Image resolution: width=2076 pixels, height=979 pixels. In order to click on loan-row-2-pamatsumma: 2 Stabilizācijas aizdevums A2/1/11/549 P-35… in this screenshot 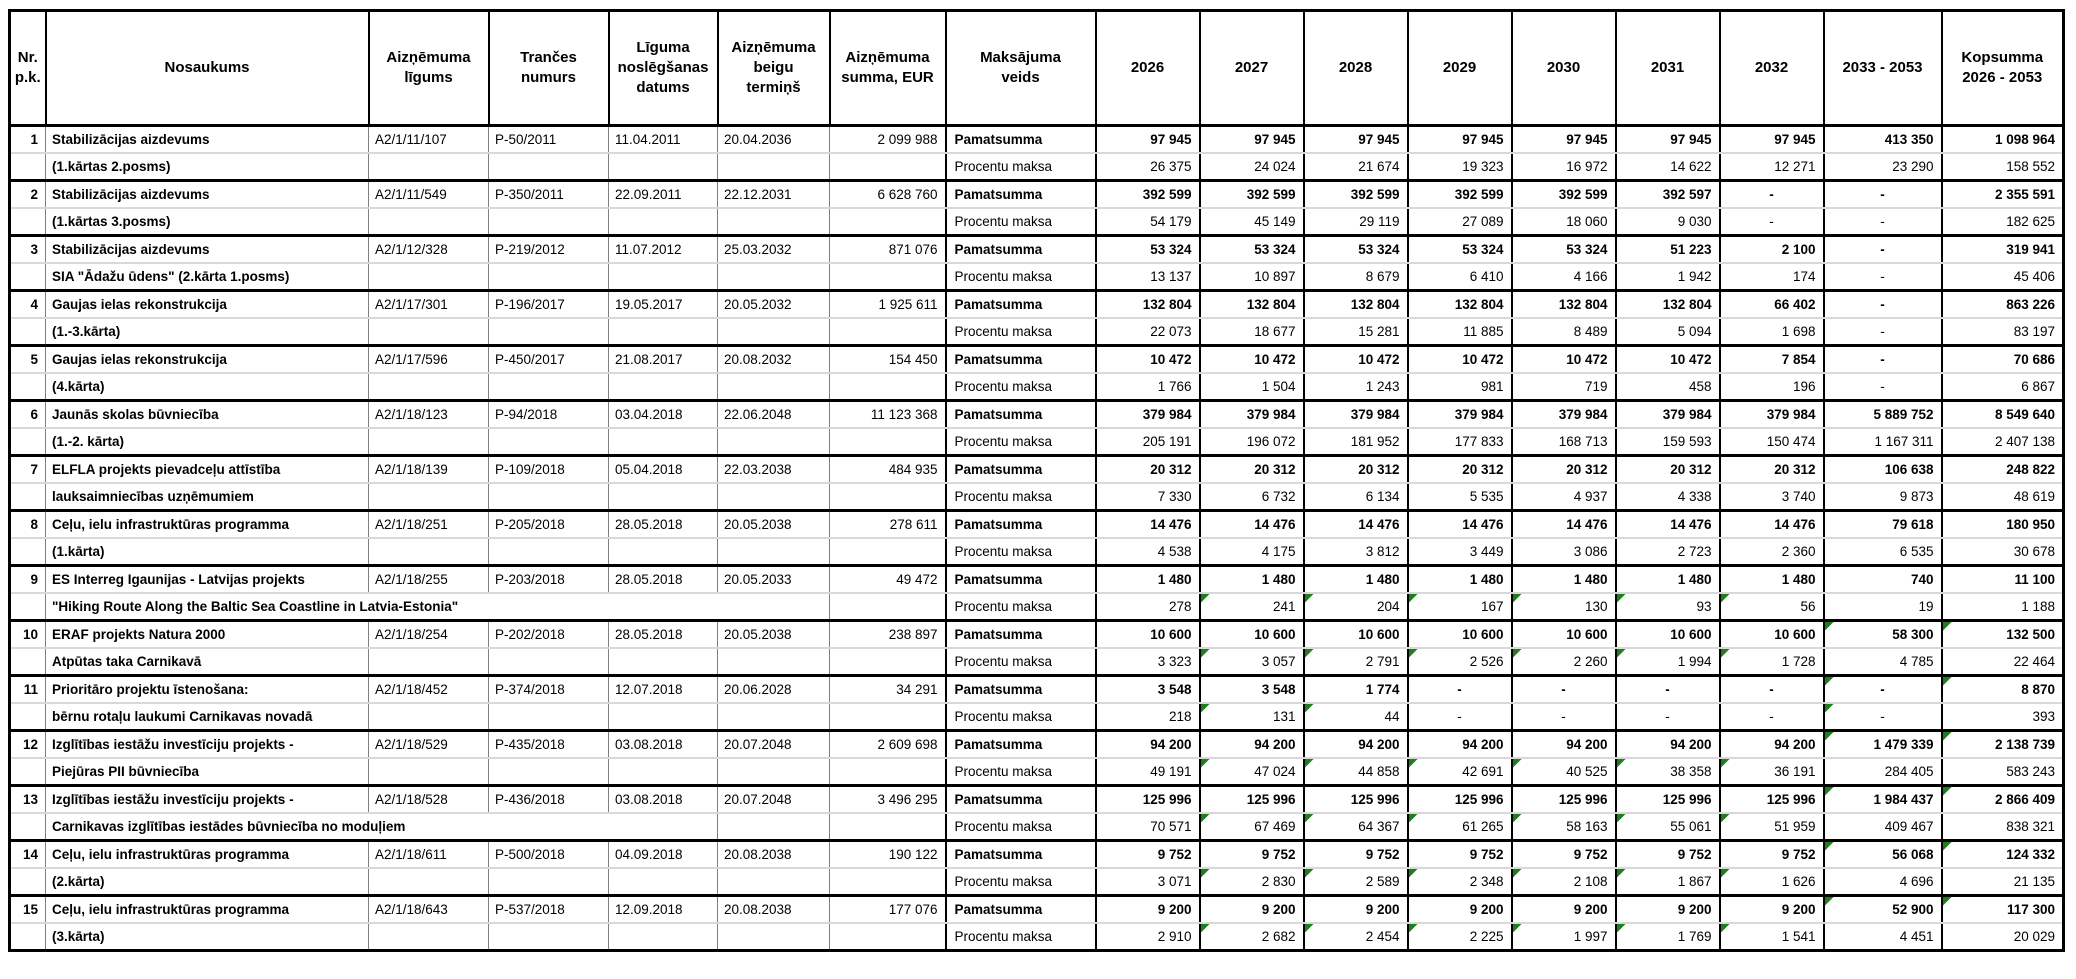, I will do `click(1036, 194)`.